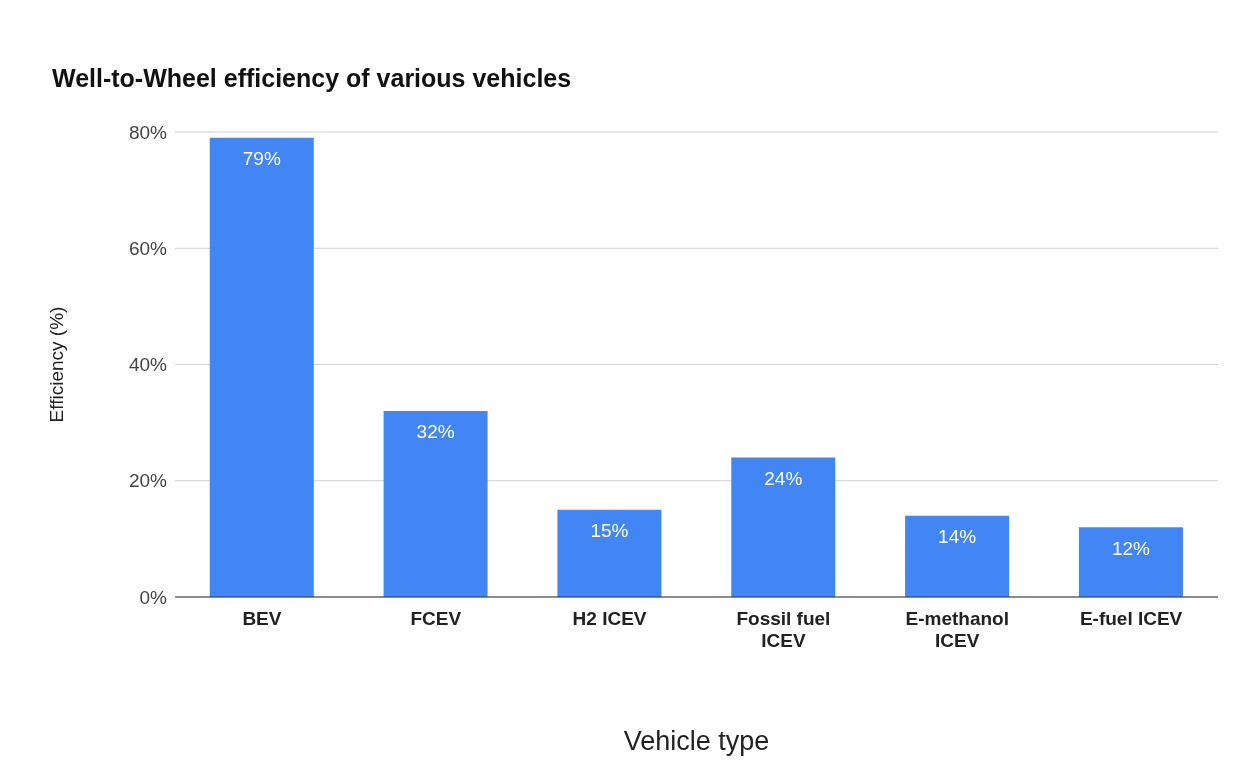 The height and width of the screenshot is (772, 1234). What do you see at coordinates (435, 432) in the screenshot?
I see `data-label: 32%` at bounding box center [435, 432].